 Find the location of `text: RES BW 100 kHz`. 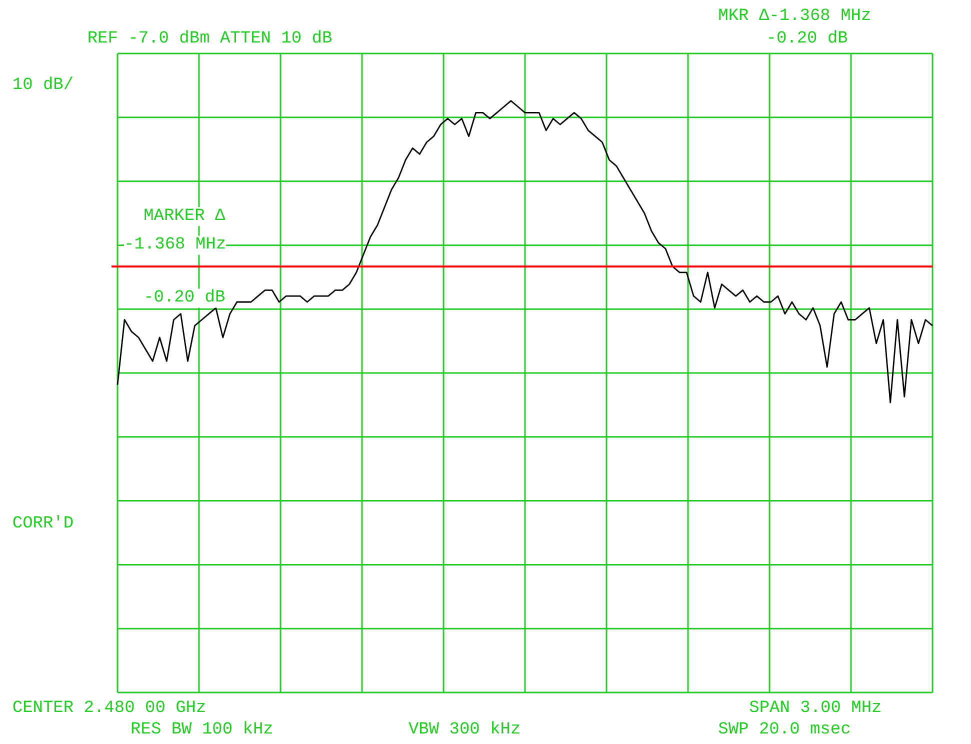

text: RES BW 100 kHz is located at coordinates (202, 730).